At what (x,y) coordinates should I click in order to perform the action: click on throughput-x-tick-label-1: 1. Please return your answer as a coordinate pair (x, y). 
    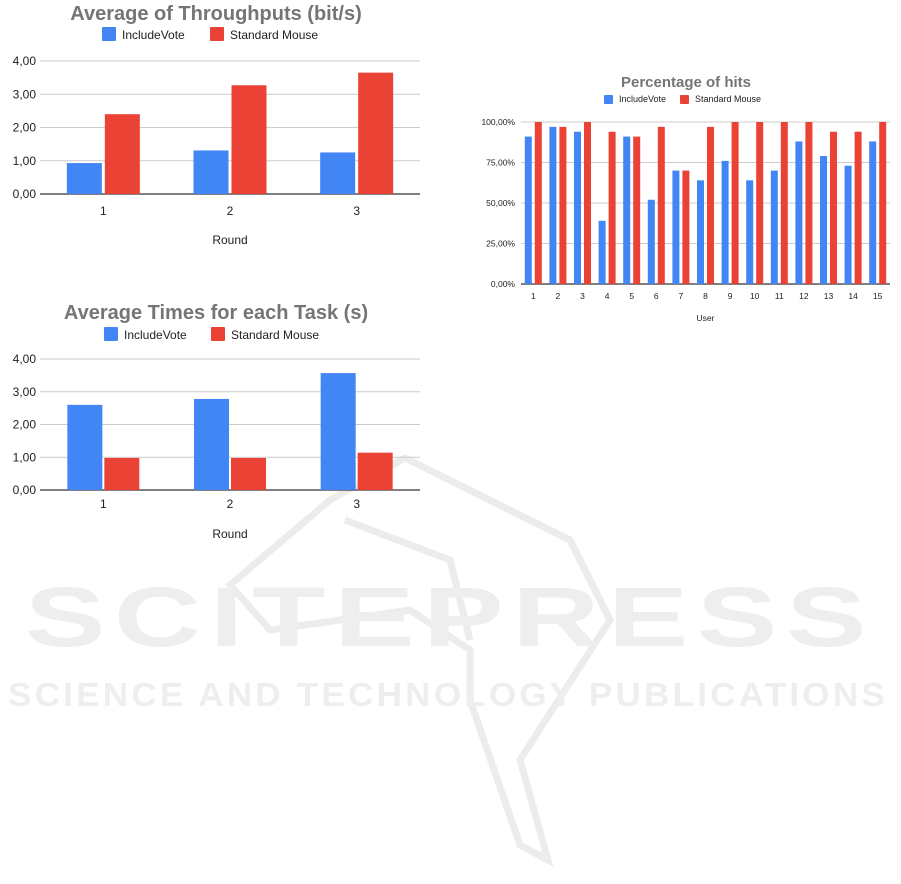
    Looking at the image, I should click on (103, 211).